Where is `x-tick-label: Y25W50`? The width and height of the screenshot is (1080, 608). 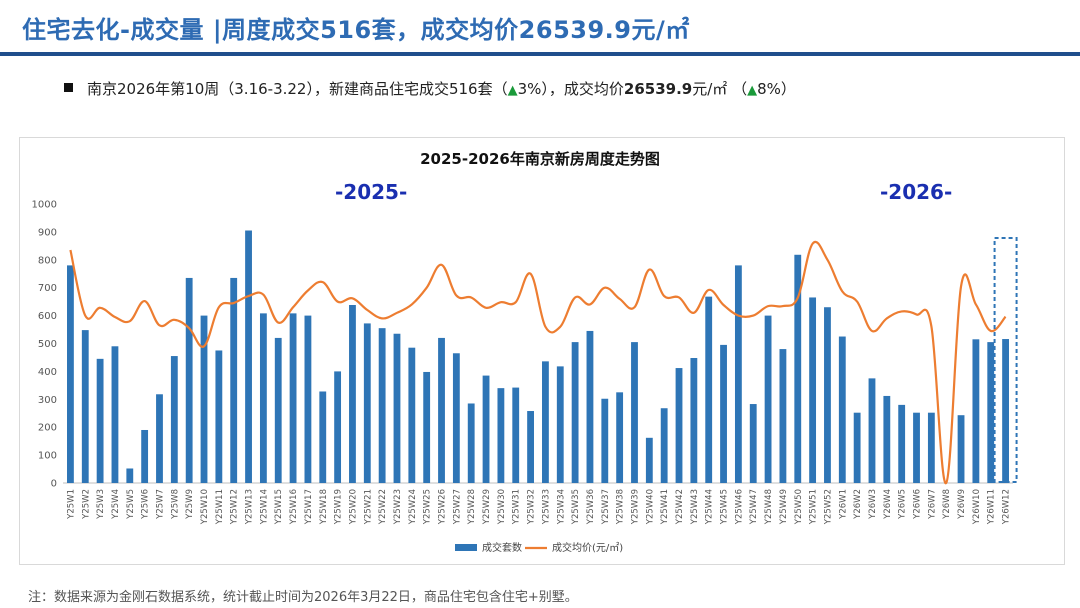
x-tick-label: Y25W50 is located at coordinates (799, 507).